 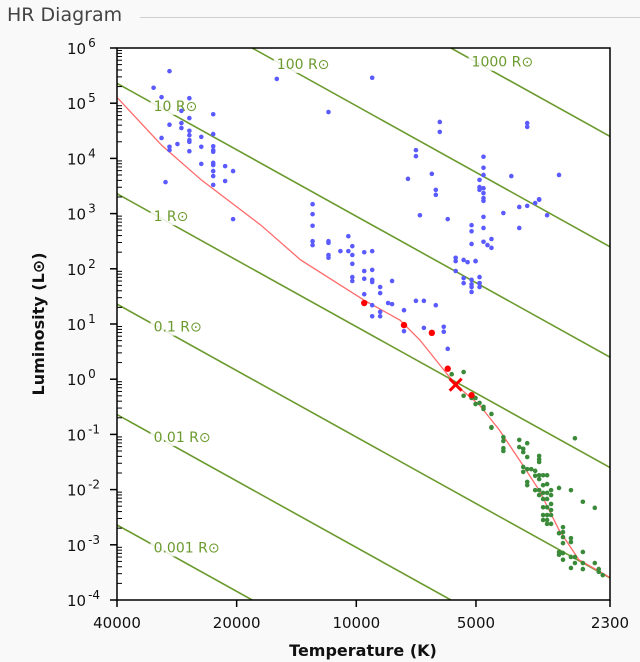 What do you see at coordinates (176, 107) in the screenshot?
I see `radius-line-label: 10 R⊙` at bounding box center [176, 107].